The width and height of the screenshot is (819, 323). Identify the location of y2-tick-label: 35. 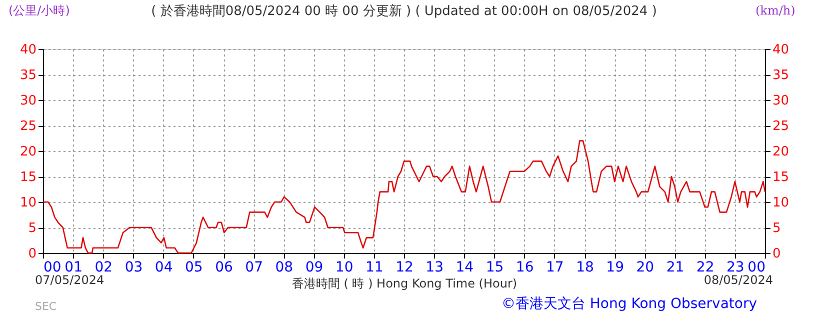
(781, 75).